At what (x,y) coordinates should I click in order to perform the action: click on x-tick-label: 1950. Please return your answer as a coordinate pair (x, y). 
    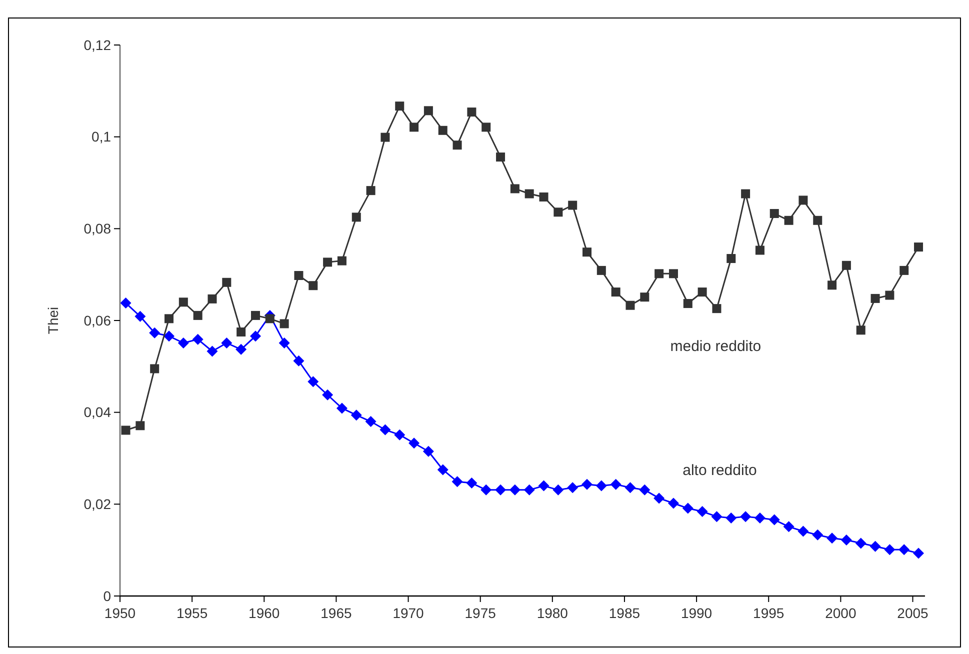
    Looking at the image, I should click on (120, 613).